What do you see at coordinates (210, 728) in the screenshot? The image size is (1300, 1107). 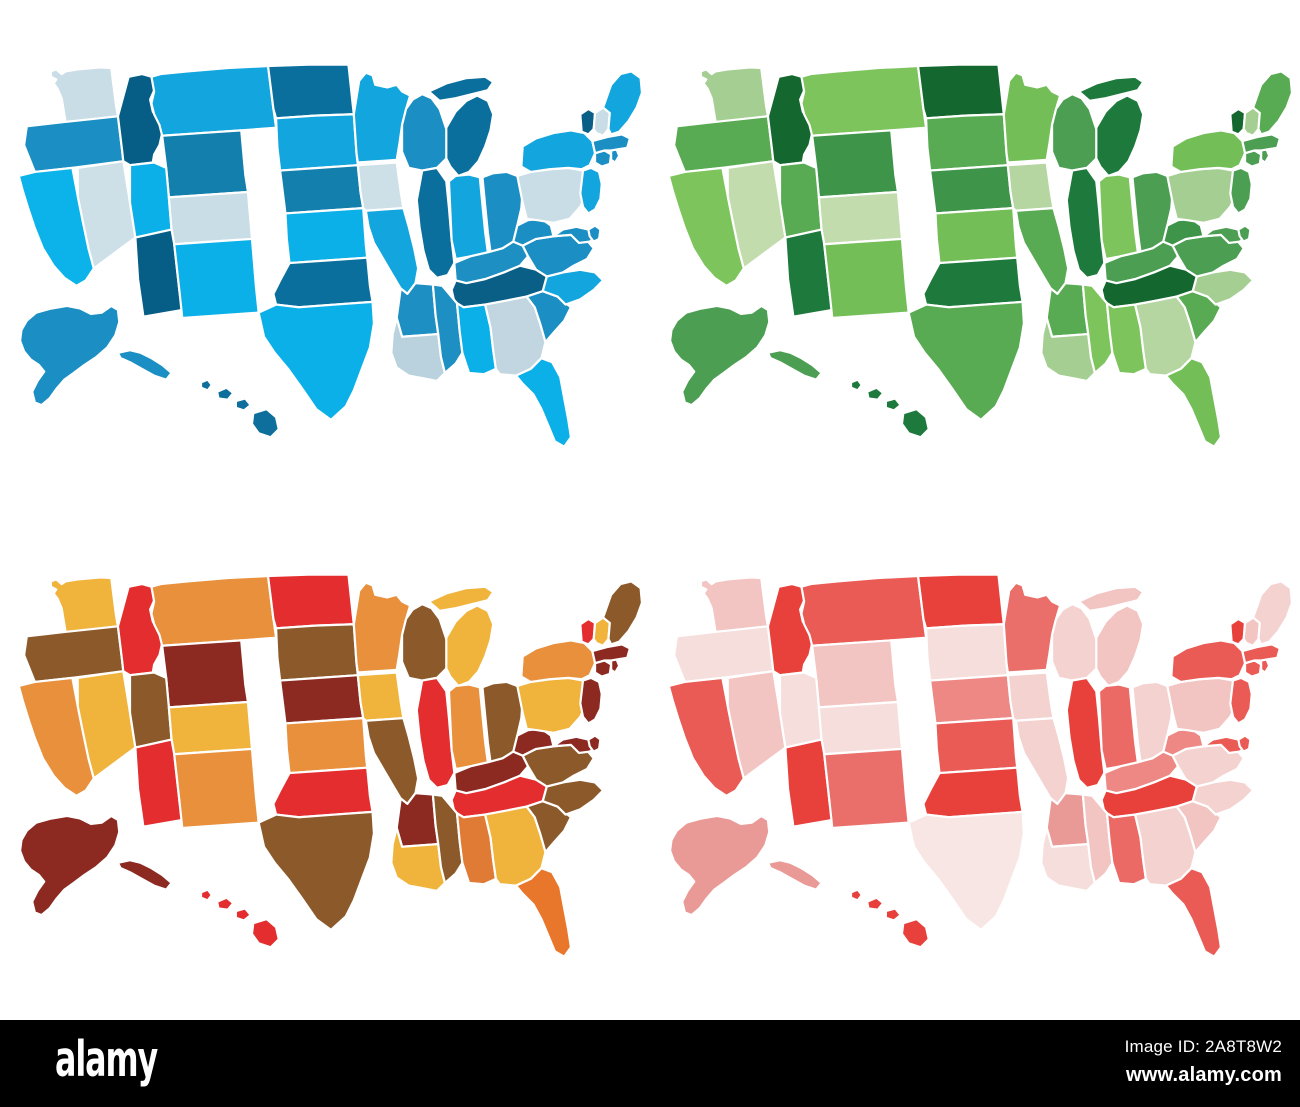 I see `state-co: Colorado` at bounding box center [210, 728].